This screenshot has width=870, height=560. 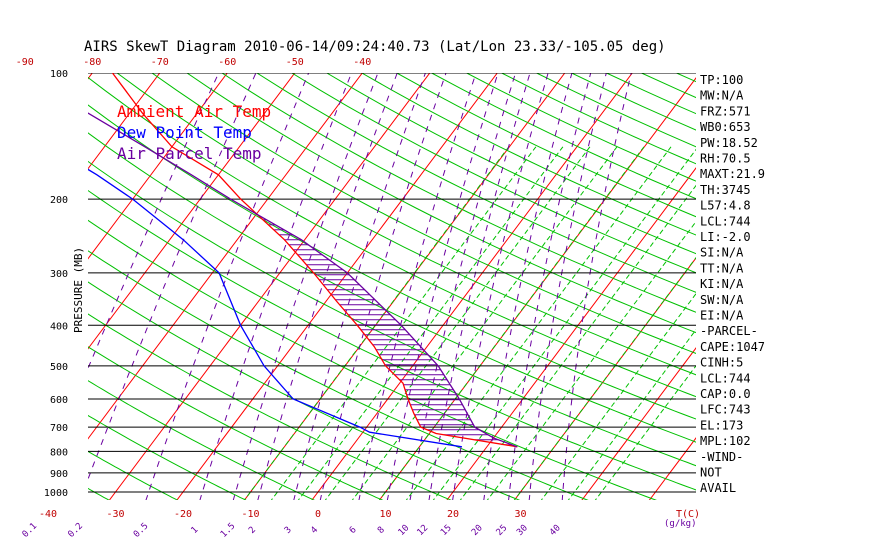 What do you see at coordinates (48, 514) in the screenshot?
I see `bottom-temp-tick-label: -40` at bounding box center [48, 514].